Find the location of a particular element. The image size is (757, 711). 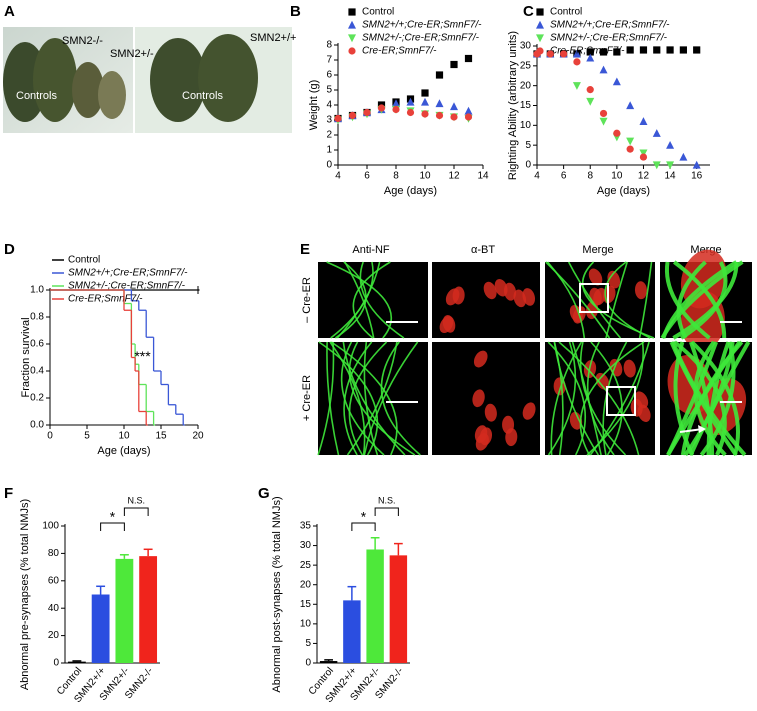

panel-letter: D is located at coordinates (9, 249).